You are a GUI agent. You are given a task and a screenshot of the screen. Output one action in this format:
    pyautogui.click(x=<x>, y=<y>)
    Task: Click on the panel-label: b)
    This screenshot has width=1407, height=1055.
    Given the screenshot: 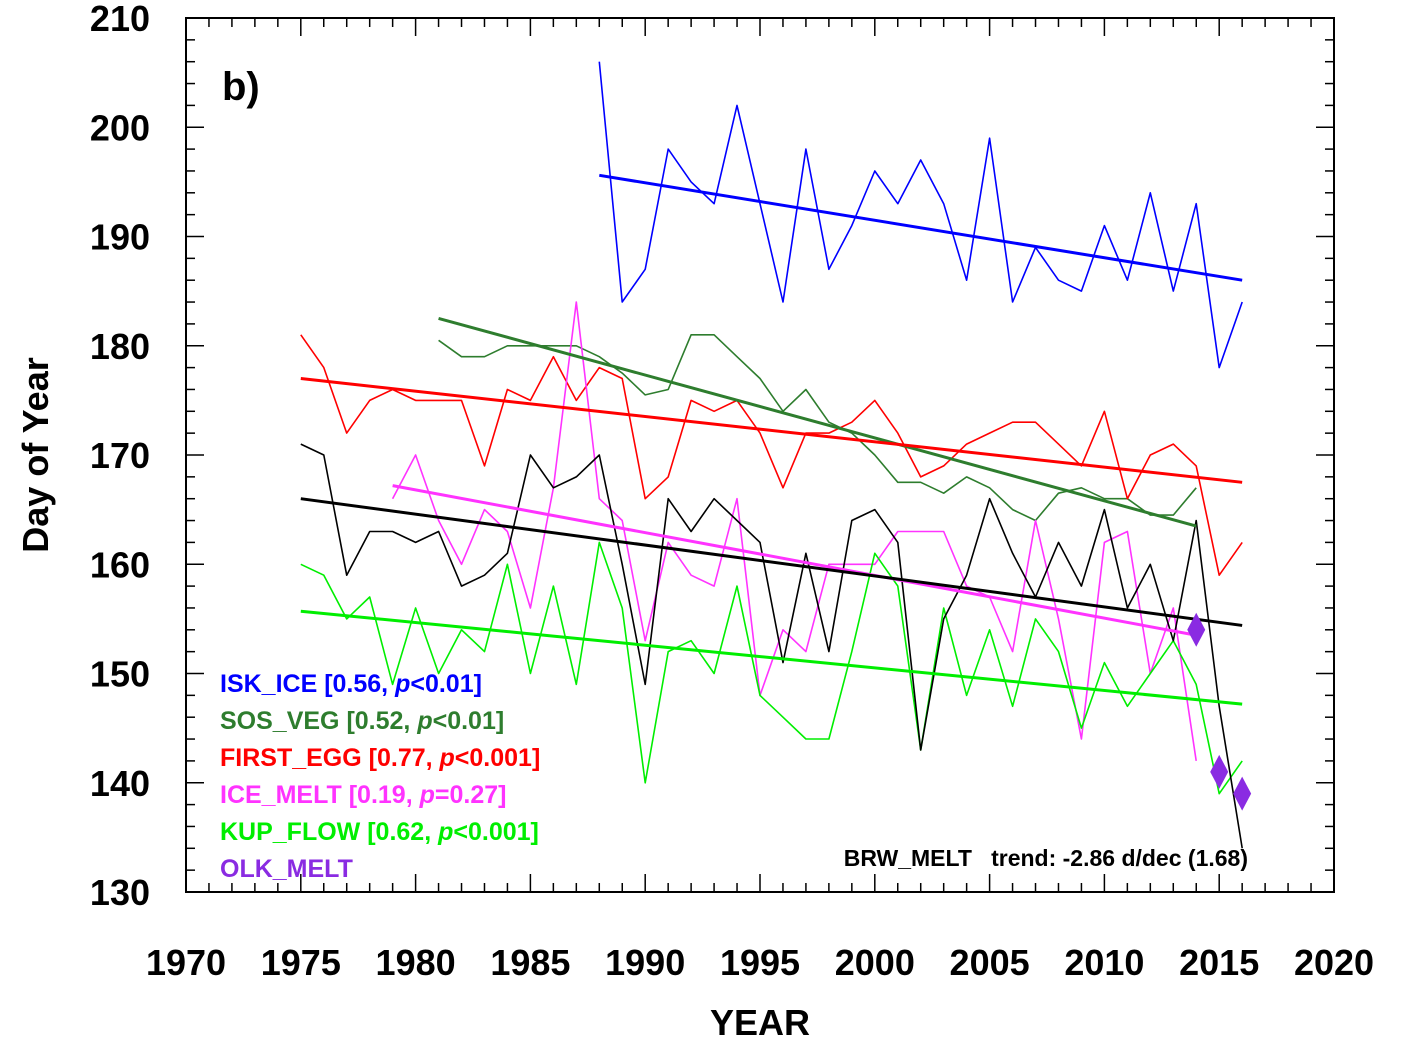 What is the action you would take?
    pyautogui.click(x=241, y=87)
    